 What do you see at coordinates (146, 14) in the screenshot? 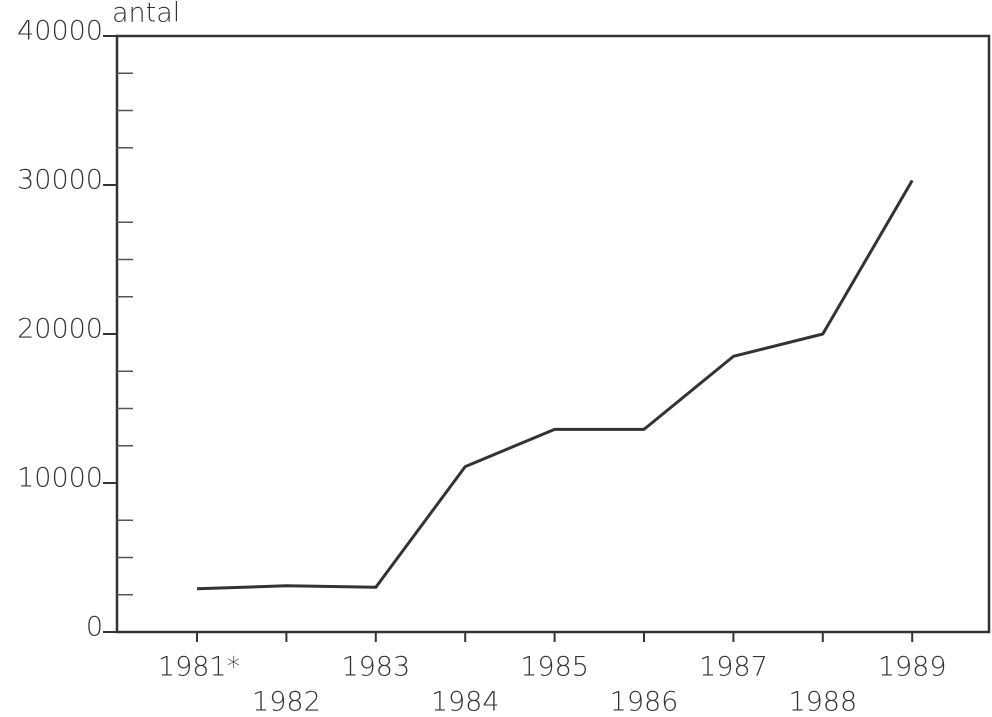
I see `y-axis-label: antal` at bounding box center [146, 14].